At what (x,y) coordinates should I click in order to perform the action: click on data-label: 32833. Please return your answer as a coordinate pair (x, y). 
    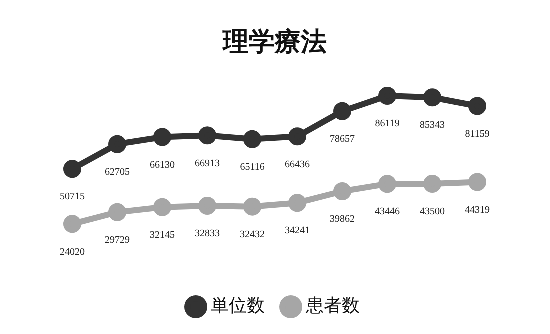
    Looking at the image, I should click on (207, 234).